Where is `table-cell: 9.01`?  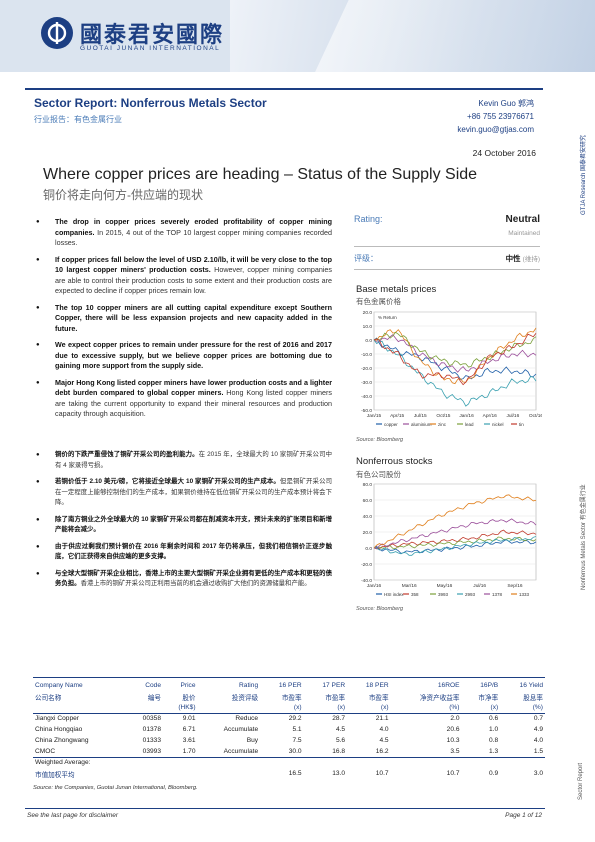 table-cell: 9.01 is located at coordinates (189, 719).